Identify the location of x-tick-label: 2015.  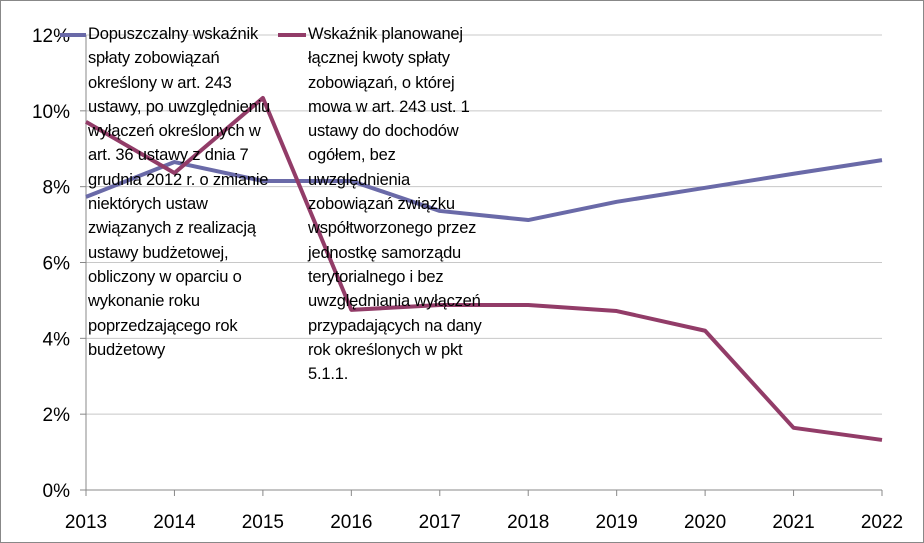
(263, 522).